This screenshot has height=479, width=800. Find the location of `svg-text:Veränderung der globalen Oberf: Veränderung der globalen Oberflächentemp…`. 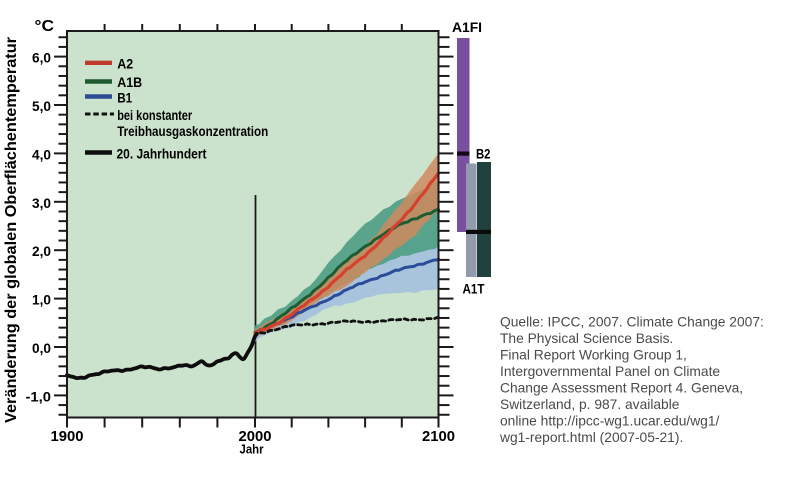

svg-text:Veränderung der globalen Oberf: Veränderung der globalen Oberflächentemp… is located at coordinates (11, 230).